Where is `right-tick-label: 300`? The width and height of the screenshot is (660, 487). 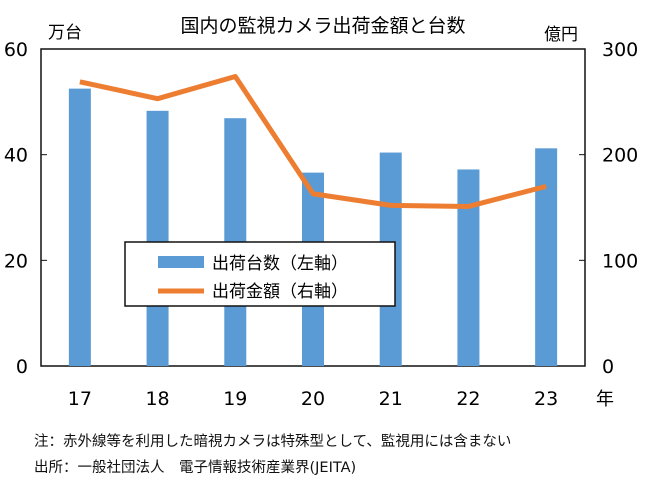
right-tick-label: 300 is located at coordinates (620, 50).